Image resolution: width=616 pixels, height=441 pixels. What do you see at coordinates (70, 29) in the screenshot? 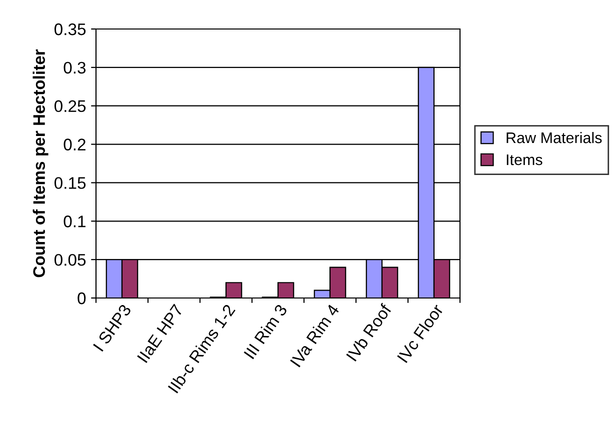
I see `y-tick-label: 0.35` at bounding box center [70, 29].